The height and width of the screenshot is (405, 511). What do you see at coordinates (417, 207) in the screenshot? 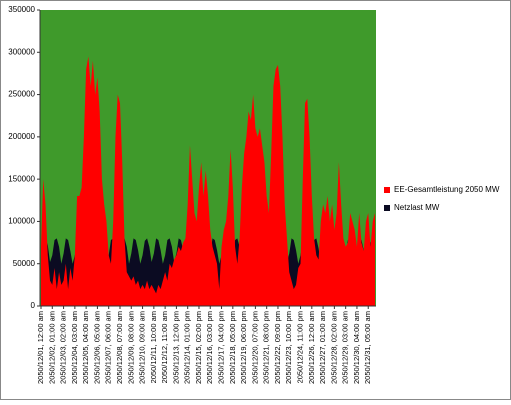
I see `legend-label: Netzlast MW` at bounding box center [417, 207].